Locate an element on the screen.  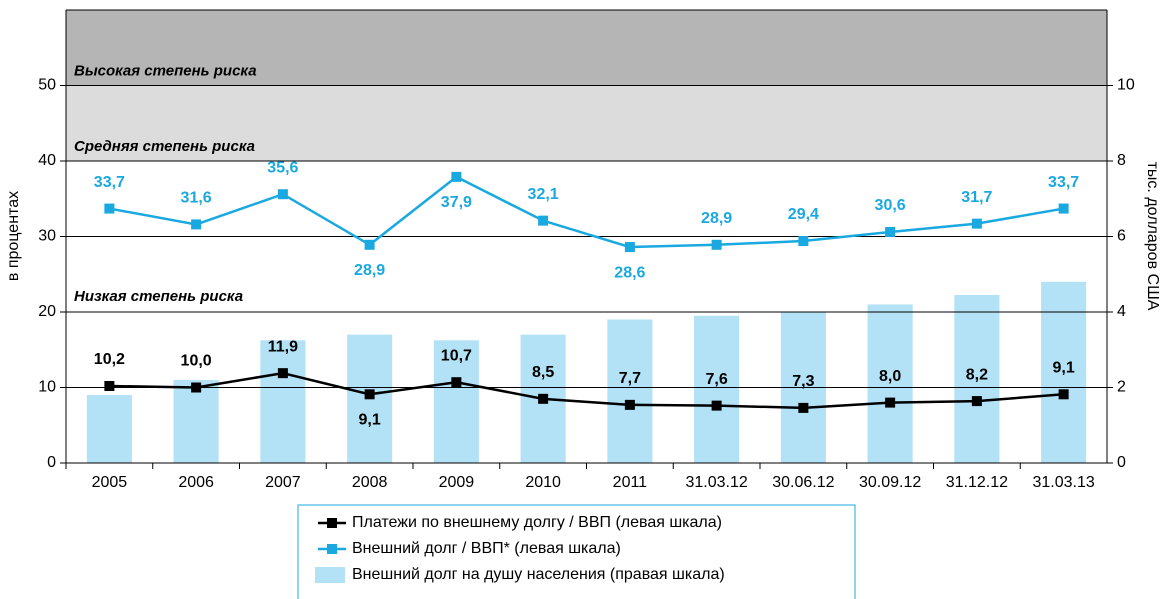
x-tick-label: 2008 is located at coordinates (370, 482).